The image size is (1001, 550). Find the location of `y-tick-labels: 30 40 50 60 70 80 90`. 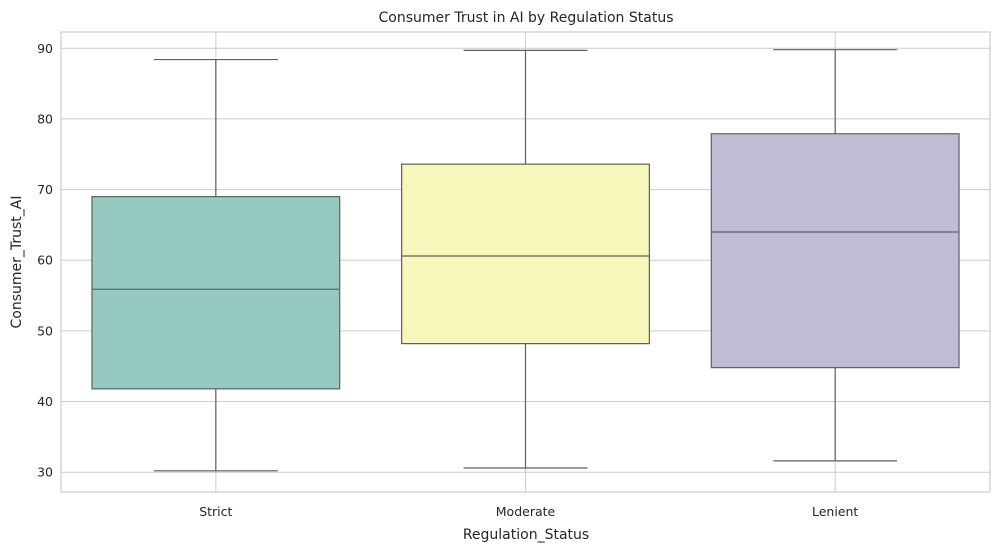

y-tick-labels: 30 40 50 60 70 80 90 is located at coordinates (45, 260).